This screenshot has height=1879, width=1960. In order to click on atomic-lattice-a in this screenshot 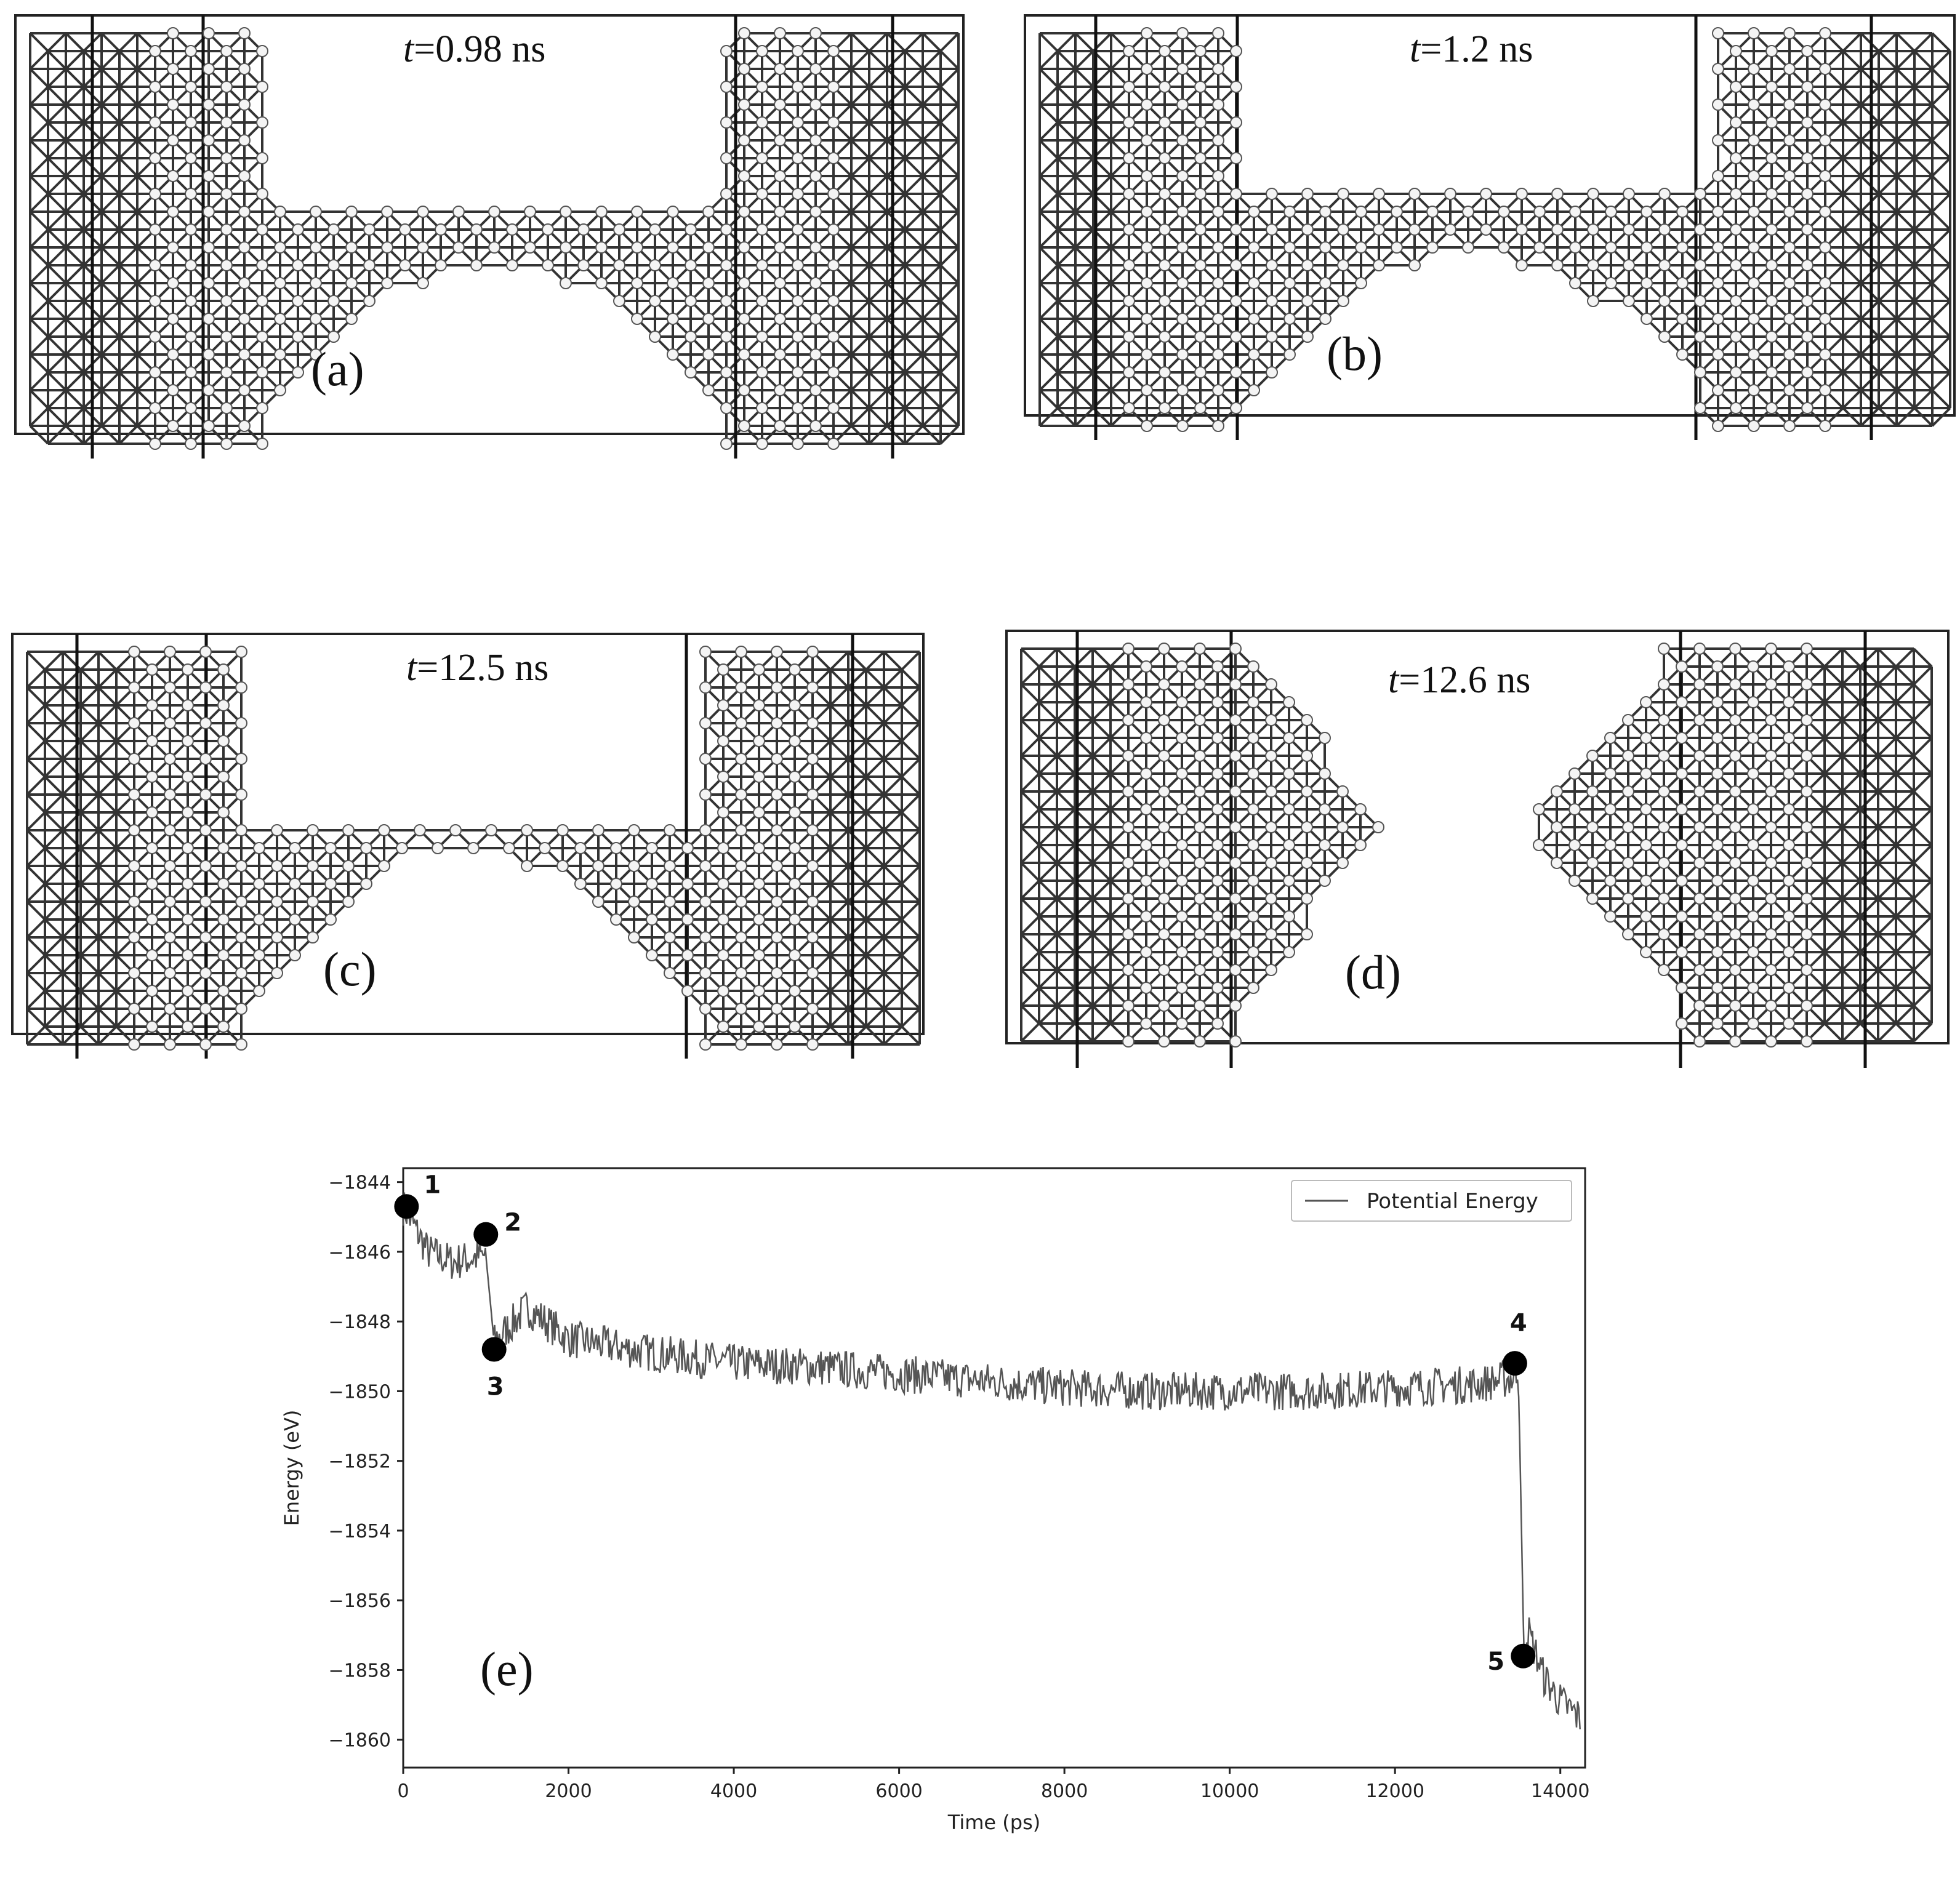, I will do `click(489, 236)`.